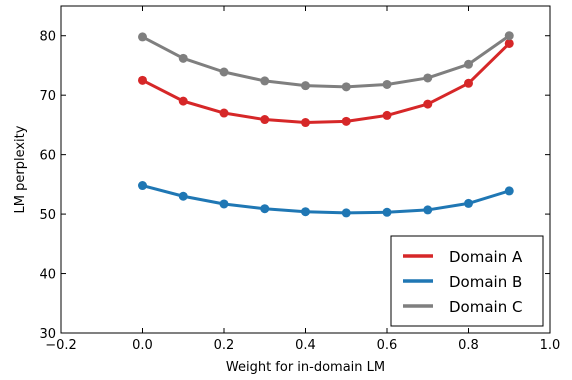 The image size is (572, 380). I want to click on x-tick-label: 1.0, so click(550, 345).